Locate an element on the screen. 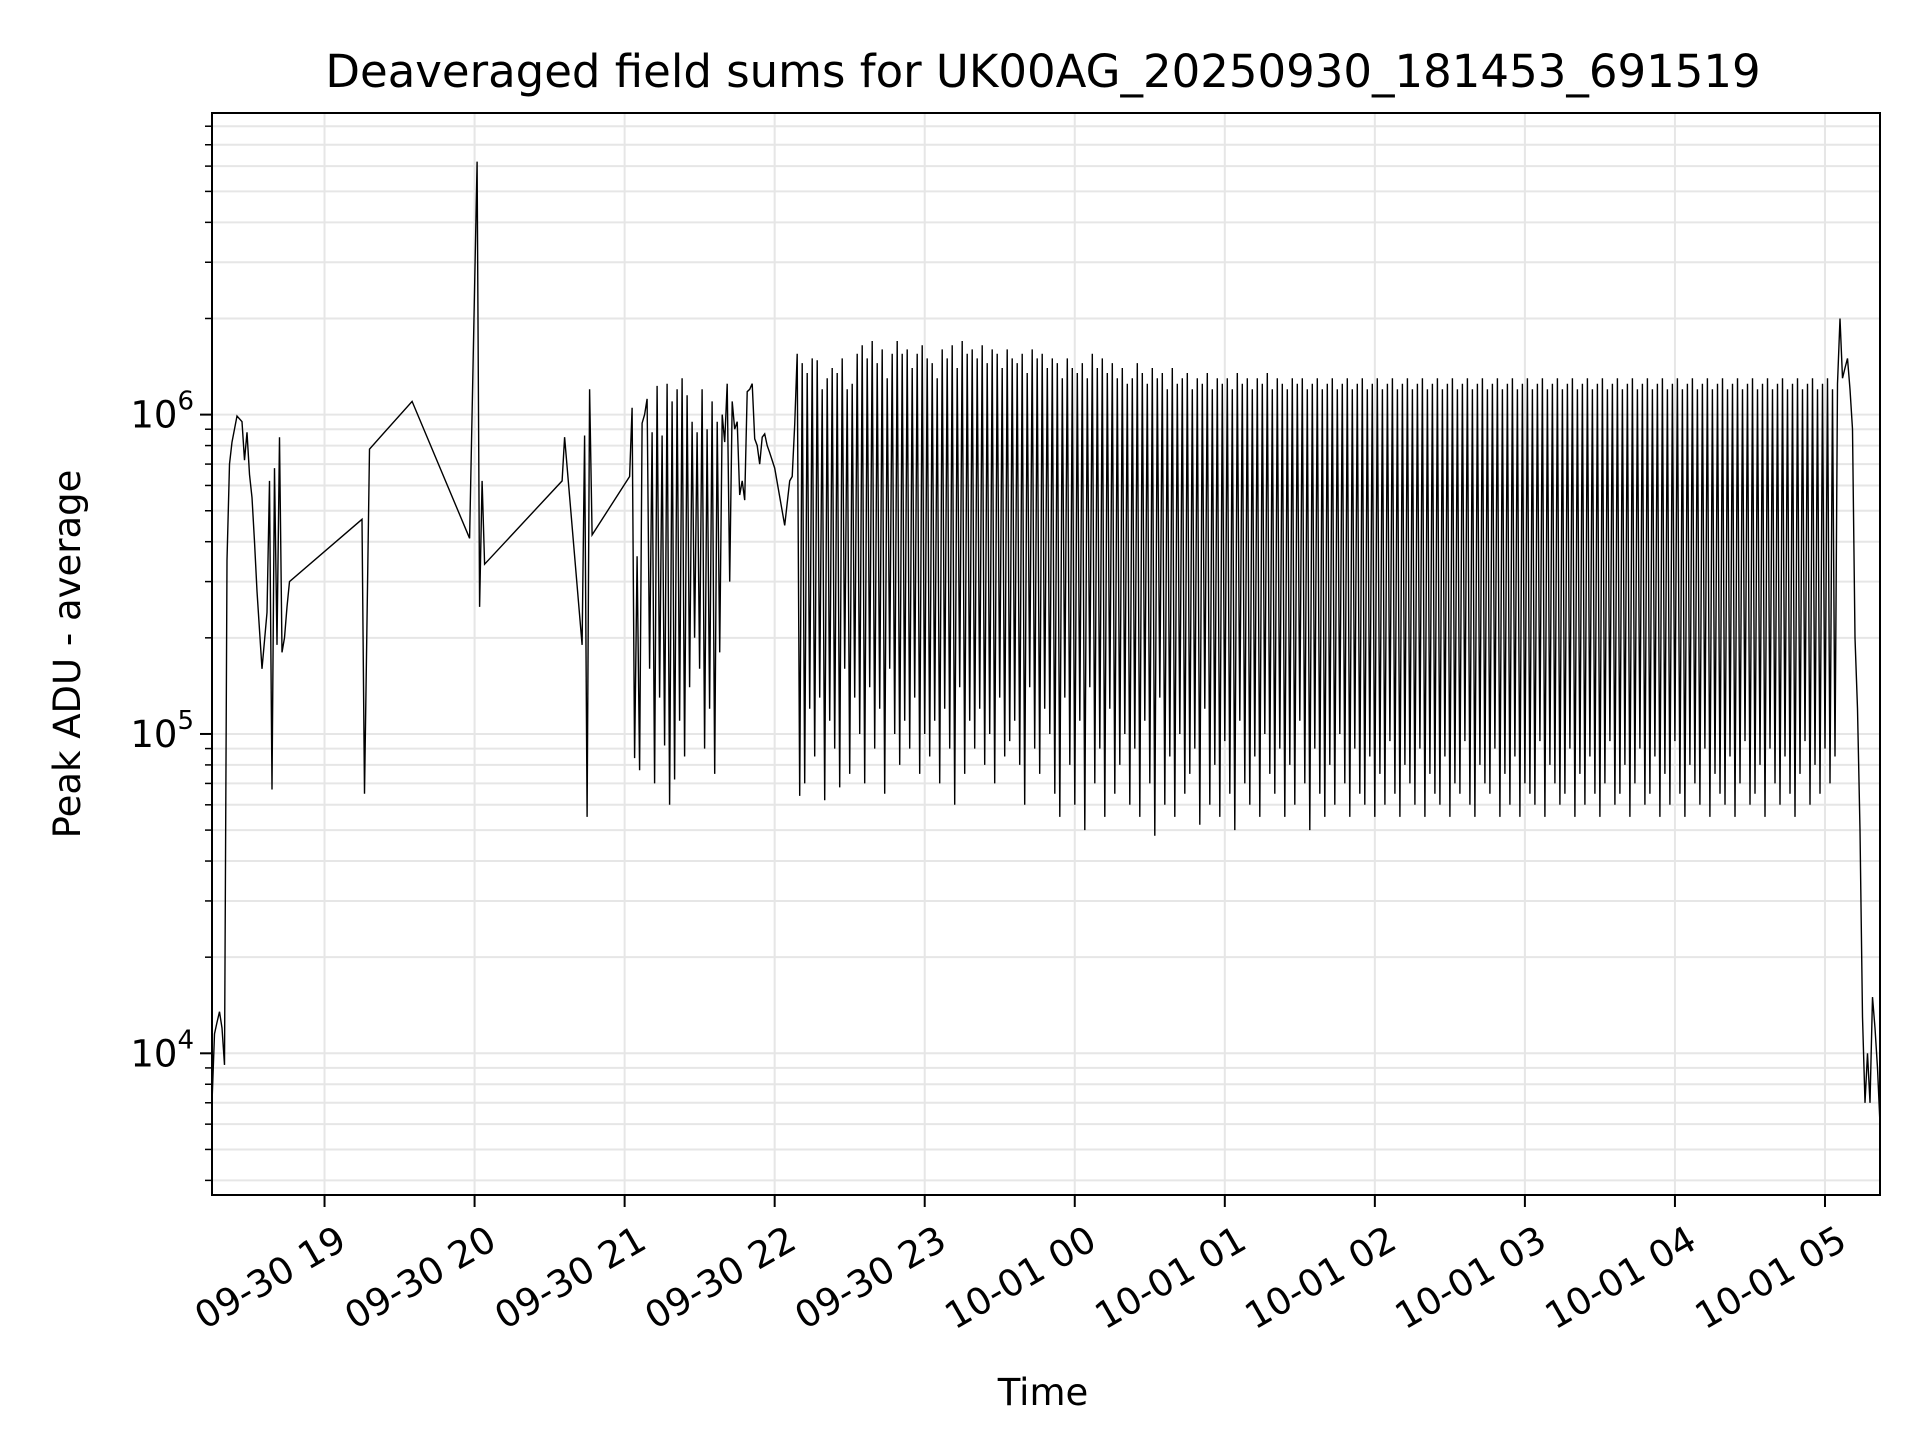 Image resolution: width=1920 pixels, height=1440 pixels. y-axis: 10⁴ 10⁵ 10⁶ is located at coordinates (171, 653).